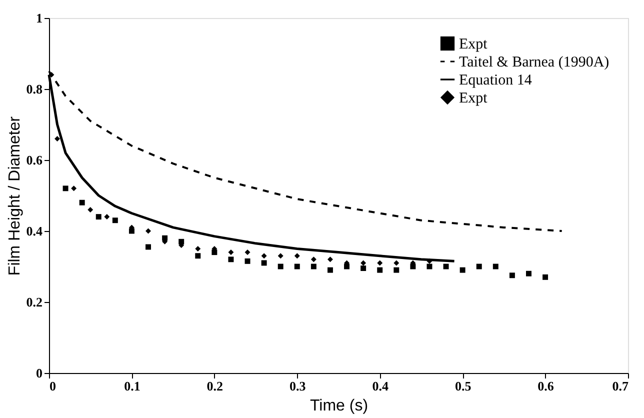  What do you see at coordinates (463, 386) in the screenshot?
I see `x-tick-label: 0.5` at bounding box center [463, 386].